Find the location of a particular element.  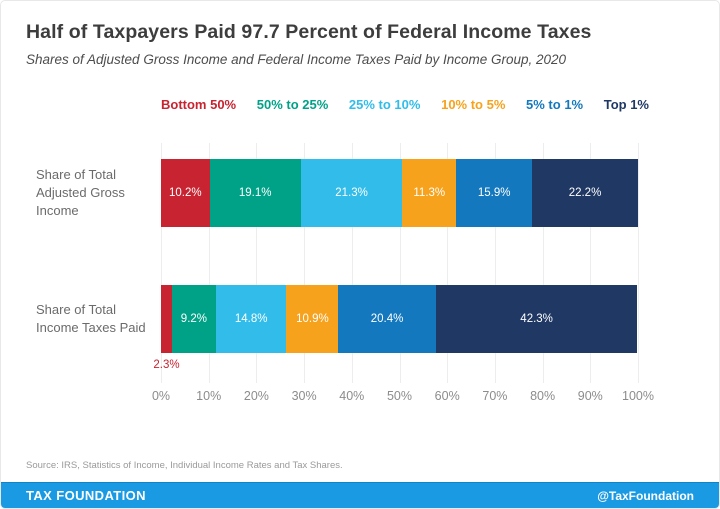

segment-value-label: 9.2% is located at coordinates (194, 319).